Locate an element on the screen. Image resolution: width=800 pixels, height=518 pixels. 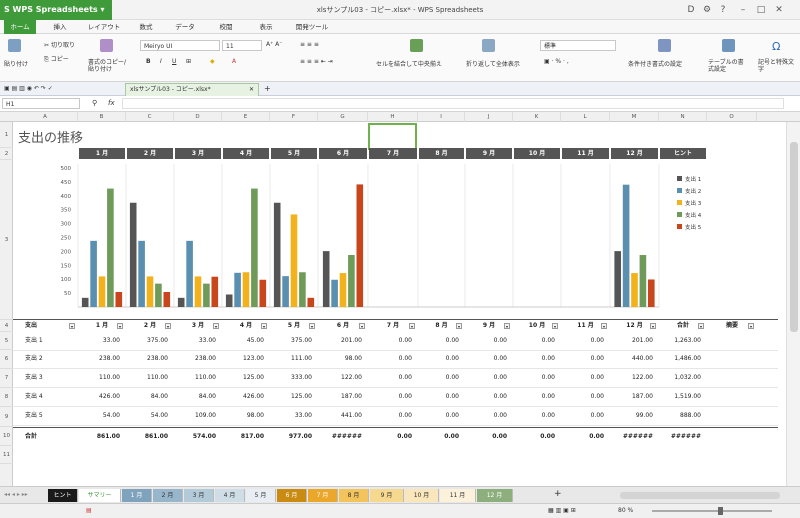
table-header-cell: 10 月 ▾ is located at coordinates (537, 326).